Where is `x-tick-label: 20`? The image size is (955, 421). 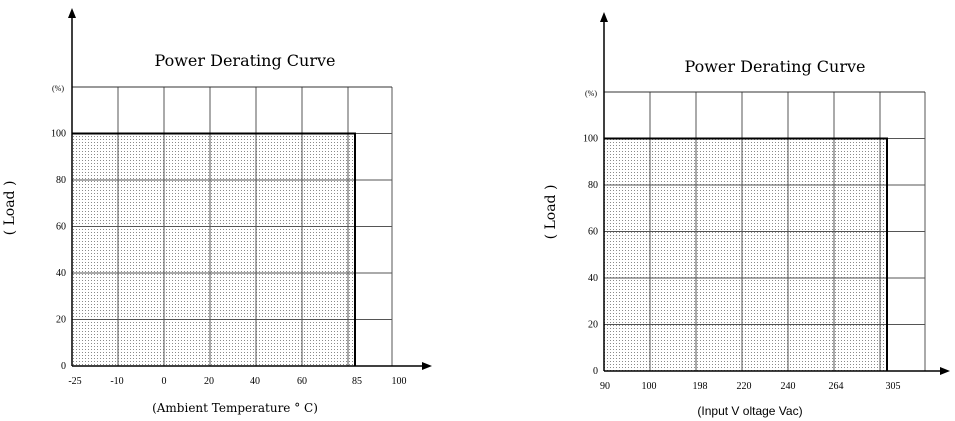
x-tick-label: 20 is located at coordinates (209, 381).